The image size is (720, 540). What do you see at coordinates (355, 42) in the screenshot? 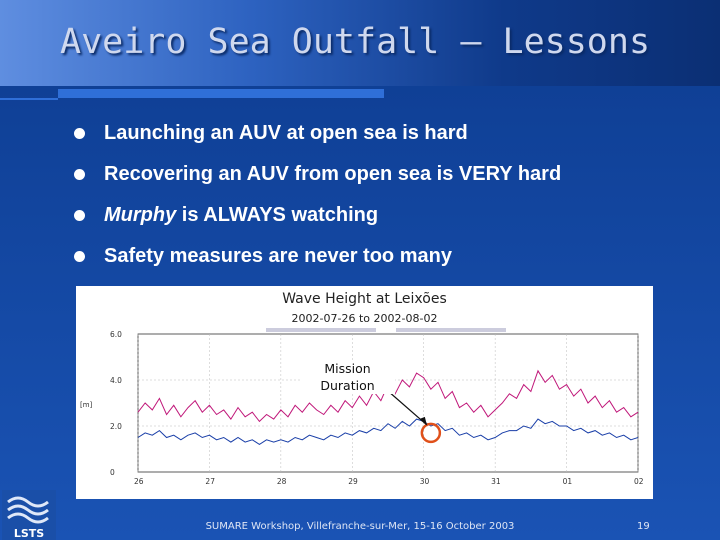
I see `slide-title: Aveiro Sea Outfall – Lessons` at bounding box center [355, 42].